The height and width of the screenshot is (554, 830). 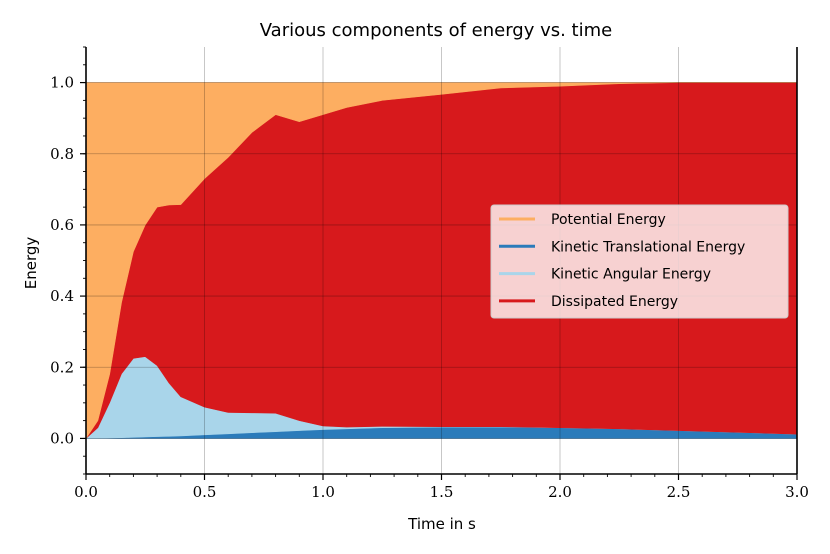 What do you see at coordinates (614, 302) in the screenshot?
I see `legend-label-dissipated-energy: Dissipated Energy` at bounding box center [614, 302].